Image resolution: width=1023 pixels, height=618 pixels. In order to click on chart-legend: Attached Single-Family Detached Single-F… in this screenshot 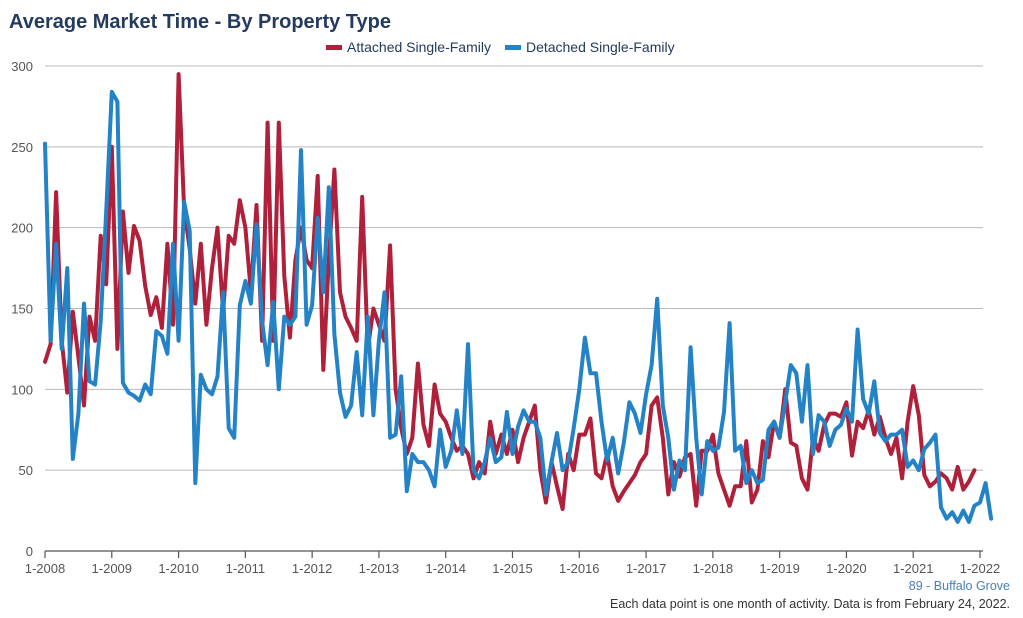, I will do `click(500, 47)`.